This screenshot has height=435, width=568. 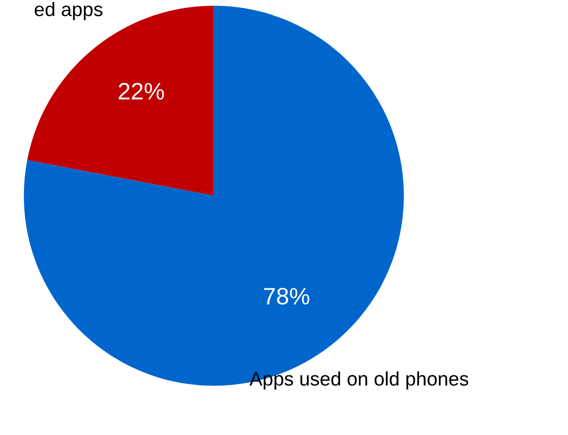 What do you see at coordinates (141, 91) in the screenshot?
I see `data-label: 22%` at bounding box center [141, 91].